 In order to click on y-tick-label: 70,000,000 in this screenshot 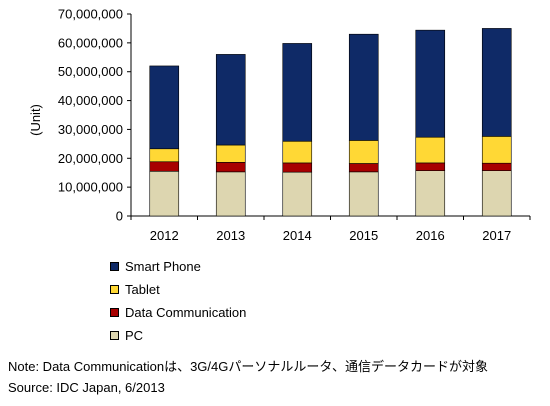, I will do `click(90, 14)`.